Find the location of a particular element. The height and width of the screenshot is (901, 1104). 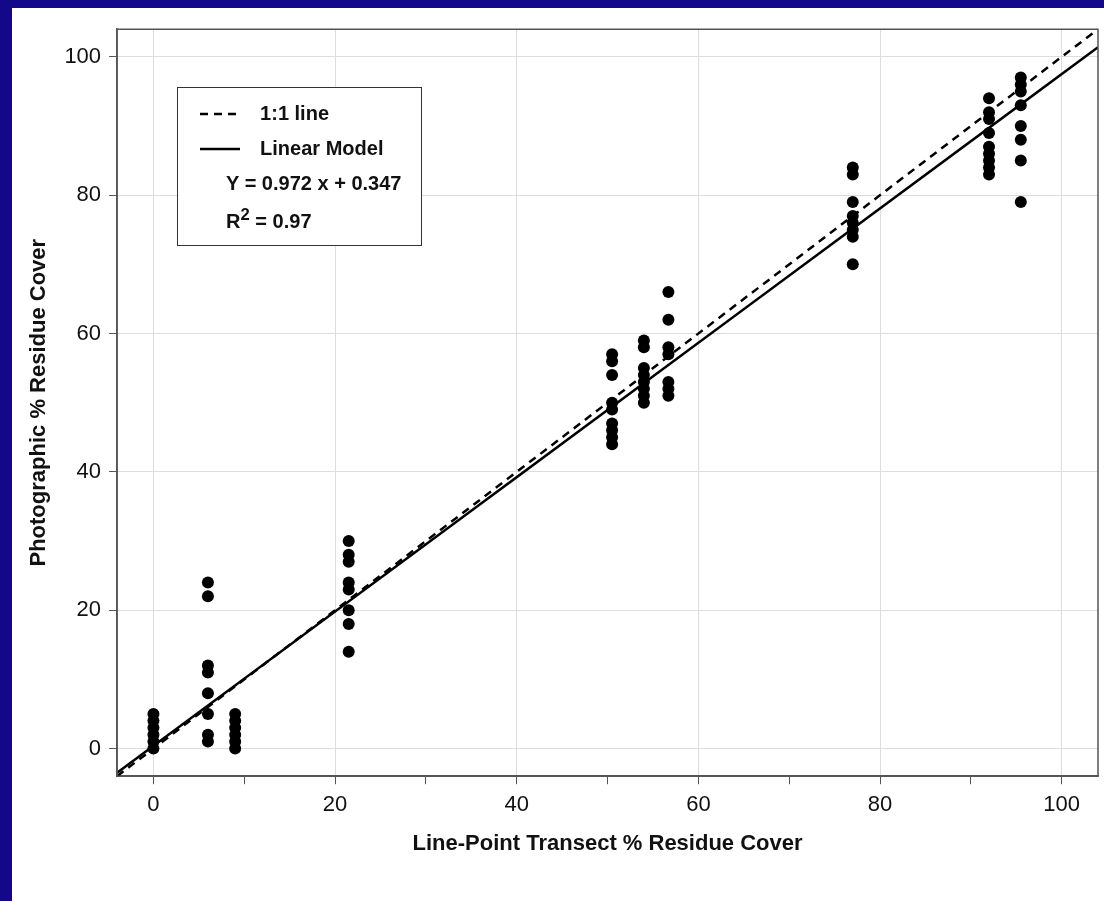

x-tick-label: 80 is located at coordinates (880, 804).